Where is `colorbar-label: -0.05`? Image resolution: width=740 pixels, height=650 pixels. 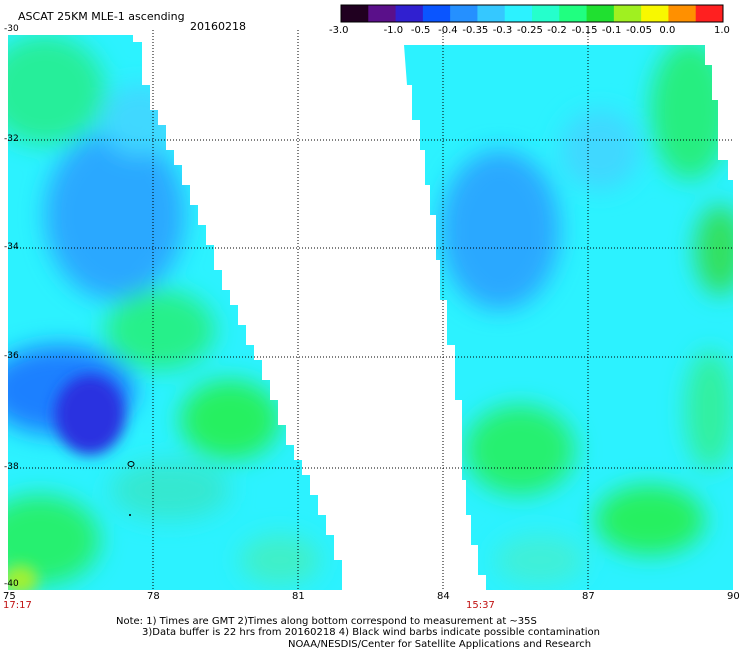
colorbar-label: -0.05 is located at coordinates (639, 30).